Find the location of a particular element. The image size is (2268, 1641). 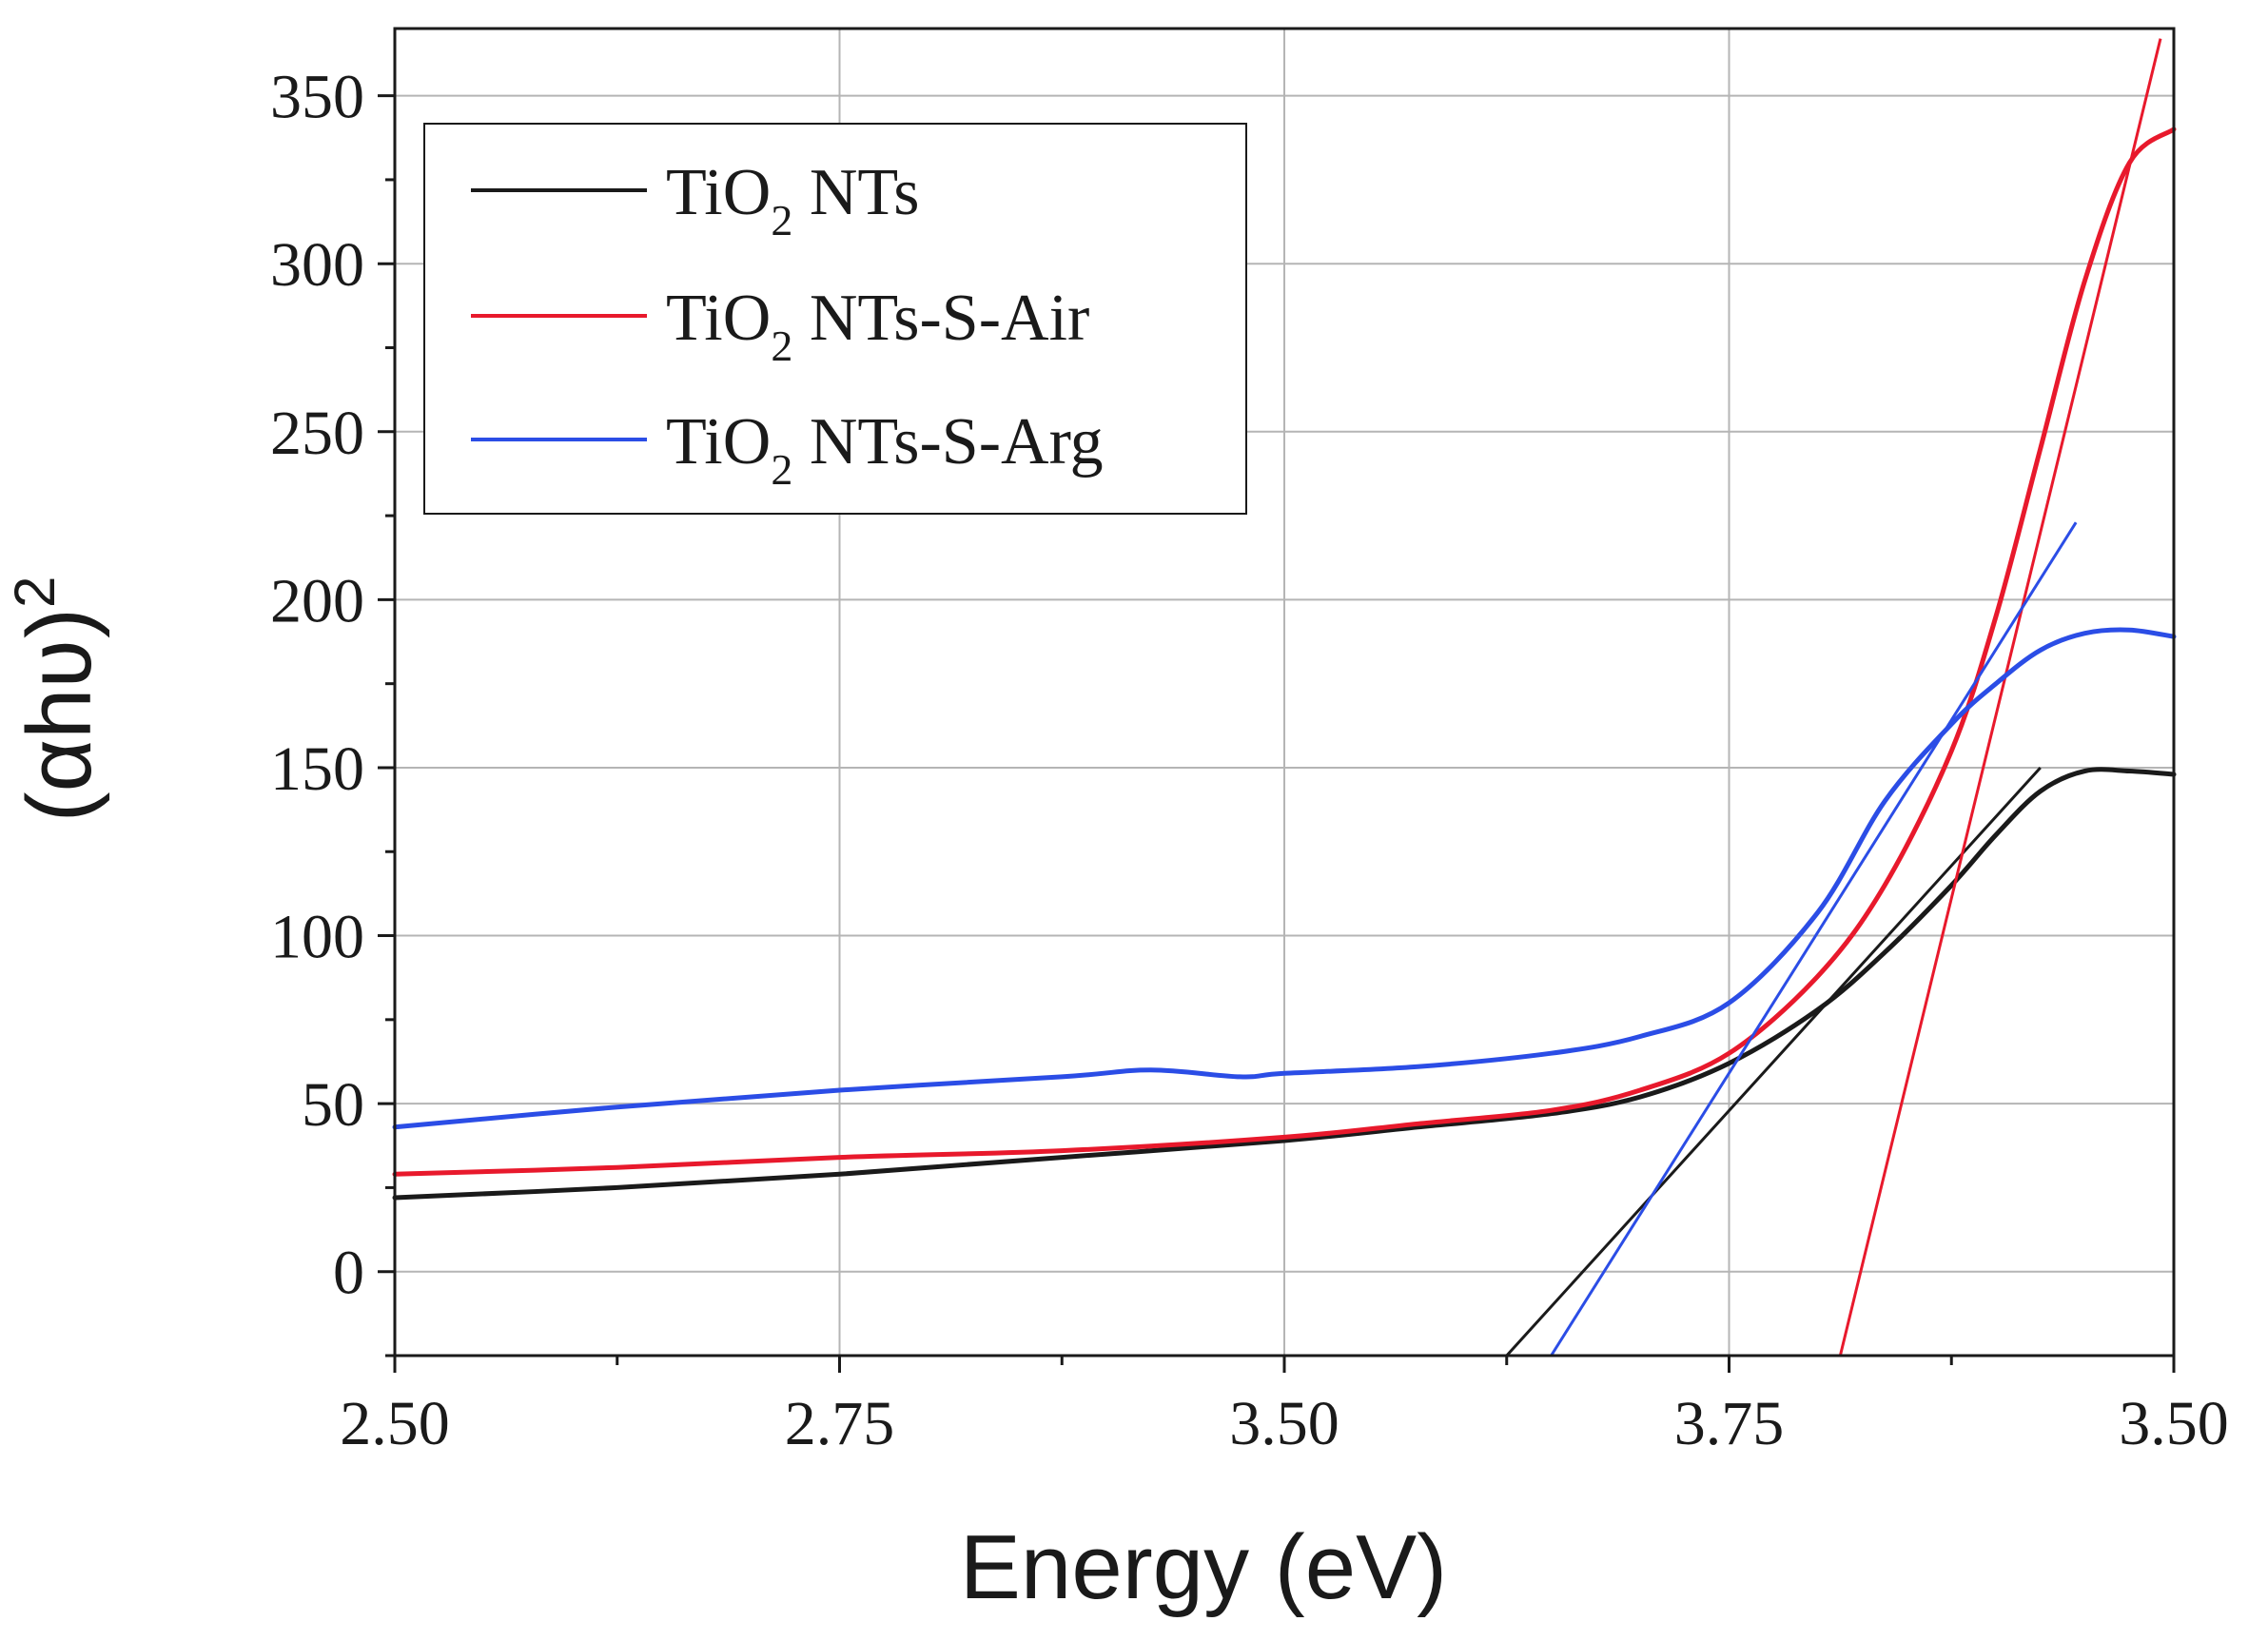

legend: TiO2 NTs TiO2 NTs-S-Air TiO2 NTs-S-Arg is located at coordinates (835, 319).